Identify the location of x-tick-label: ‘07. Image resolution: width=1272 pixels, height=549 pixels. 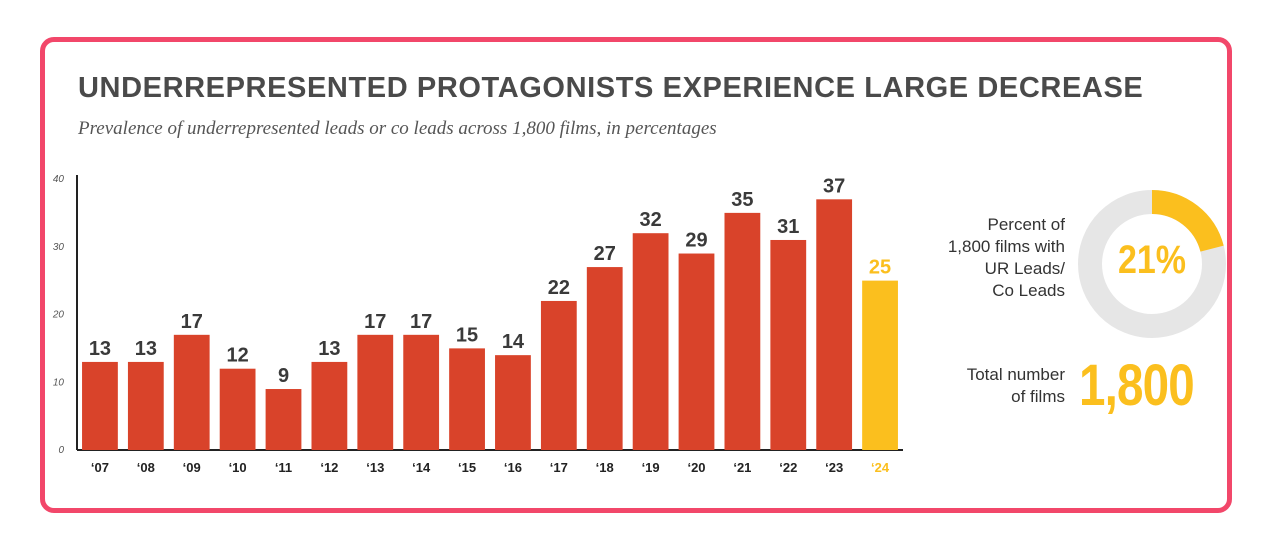
(100, 467).